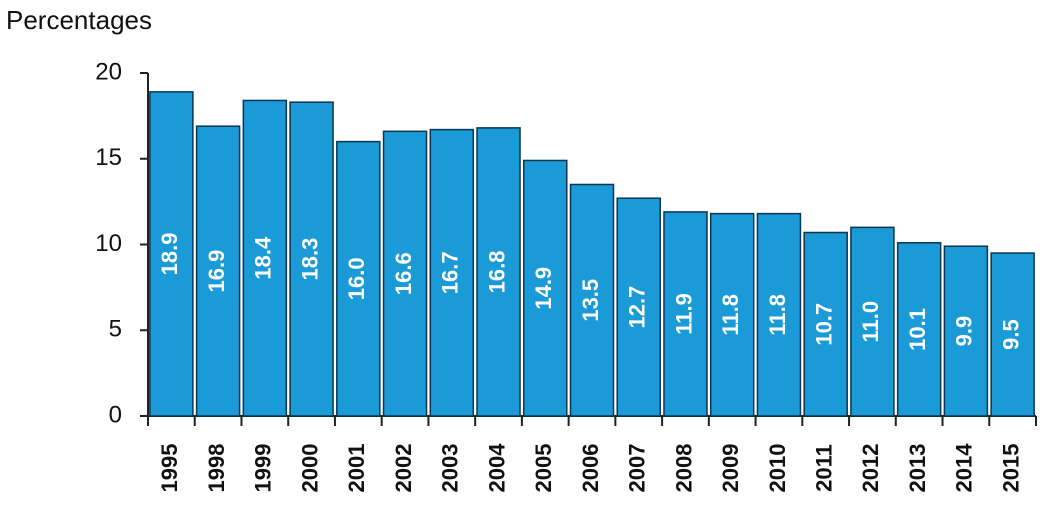 The width and height of the screenshot is (1052, 526). Describe the element at coordinates (823, 468) in the screenshot. I see `x-tick-label: 2011` at that location.